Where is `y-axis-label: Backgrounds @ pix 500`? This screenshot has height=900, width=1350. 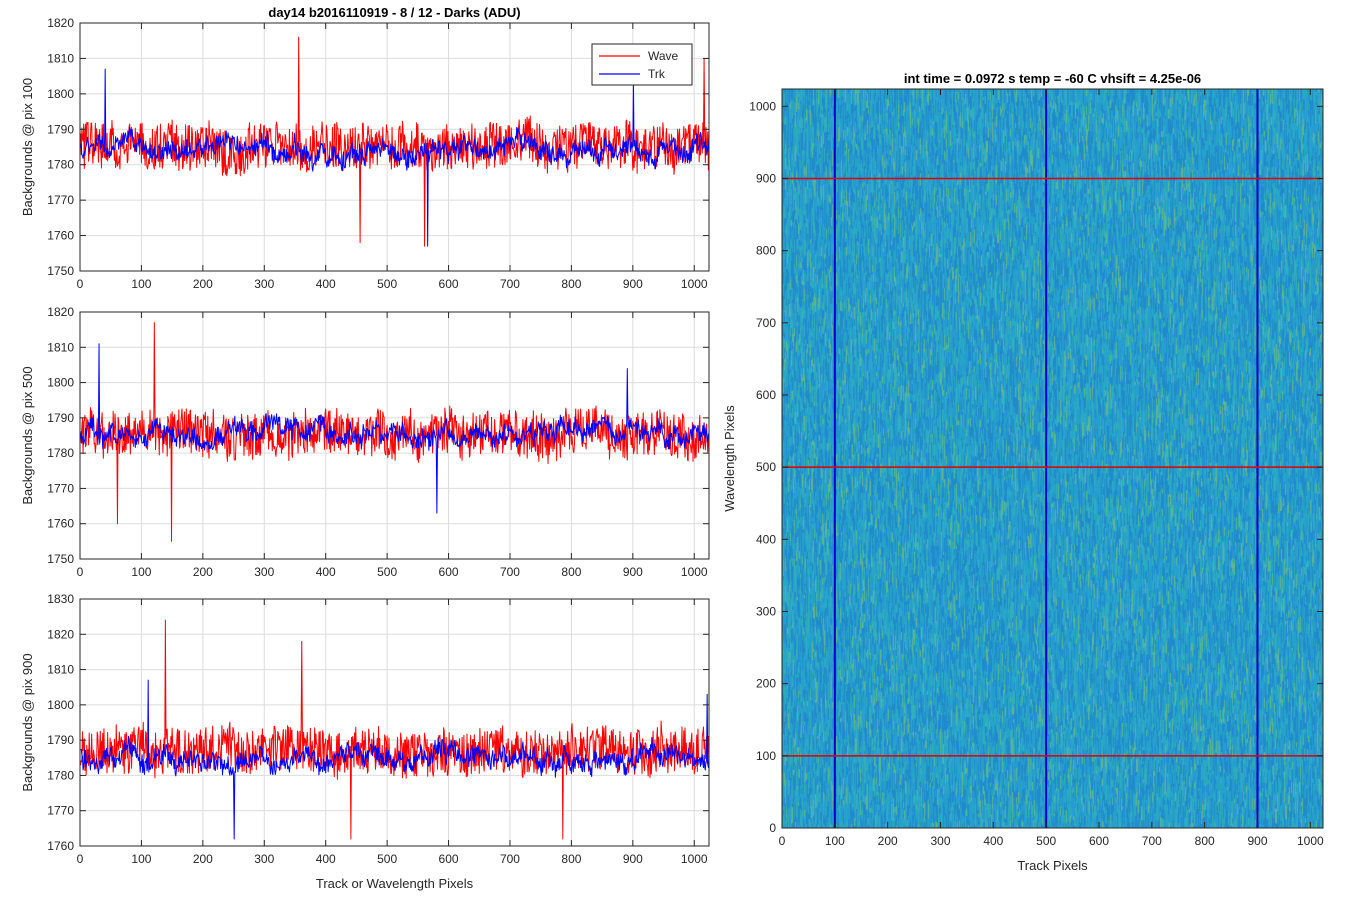
y-axis-label: Backgrounds @ pix 500 is located at coordinates (27, 435).